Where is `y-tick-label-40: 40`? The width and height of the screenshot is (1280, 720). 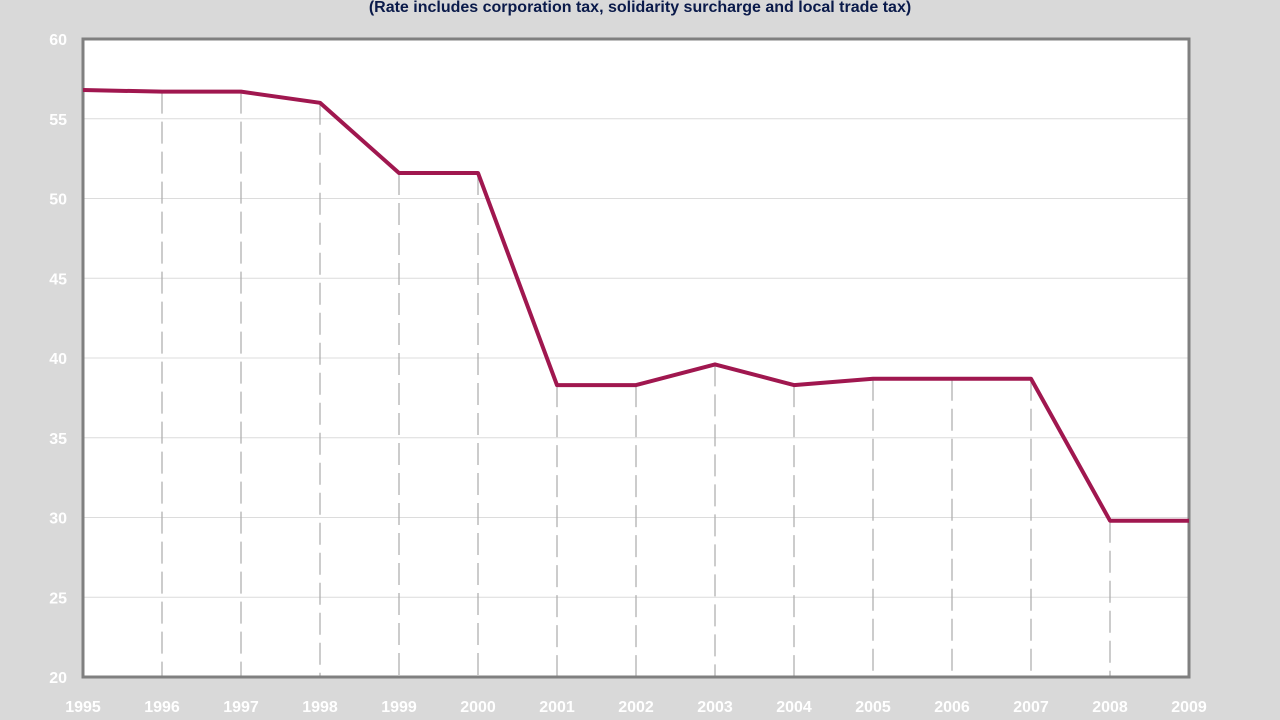
y-tick-label-40: 40 is located at coordinates (58, 359).